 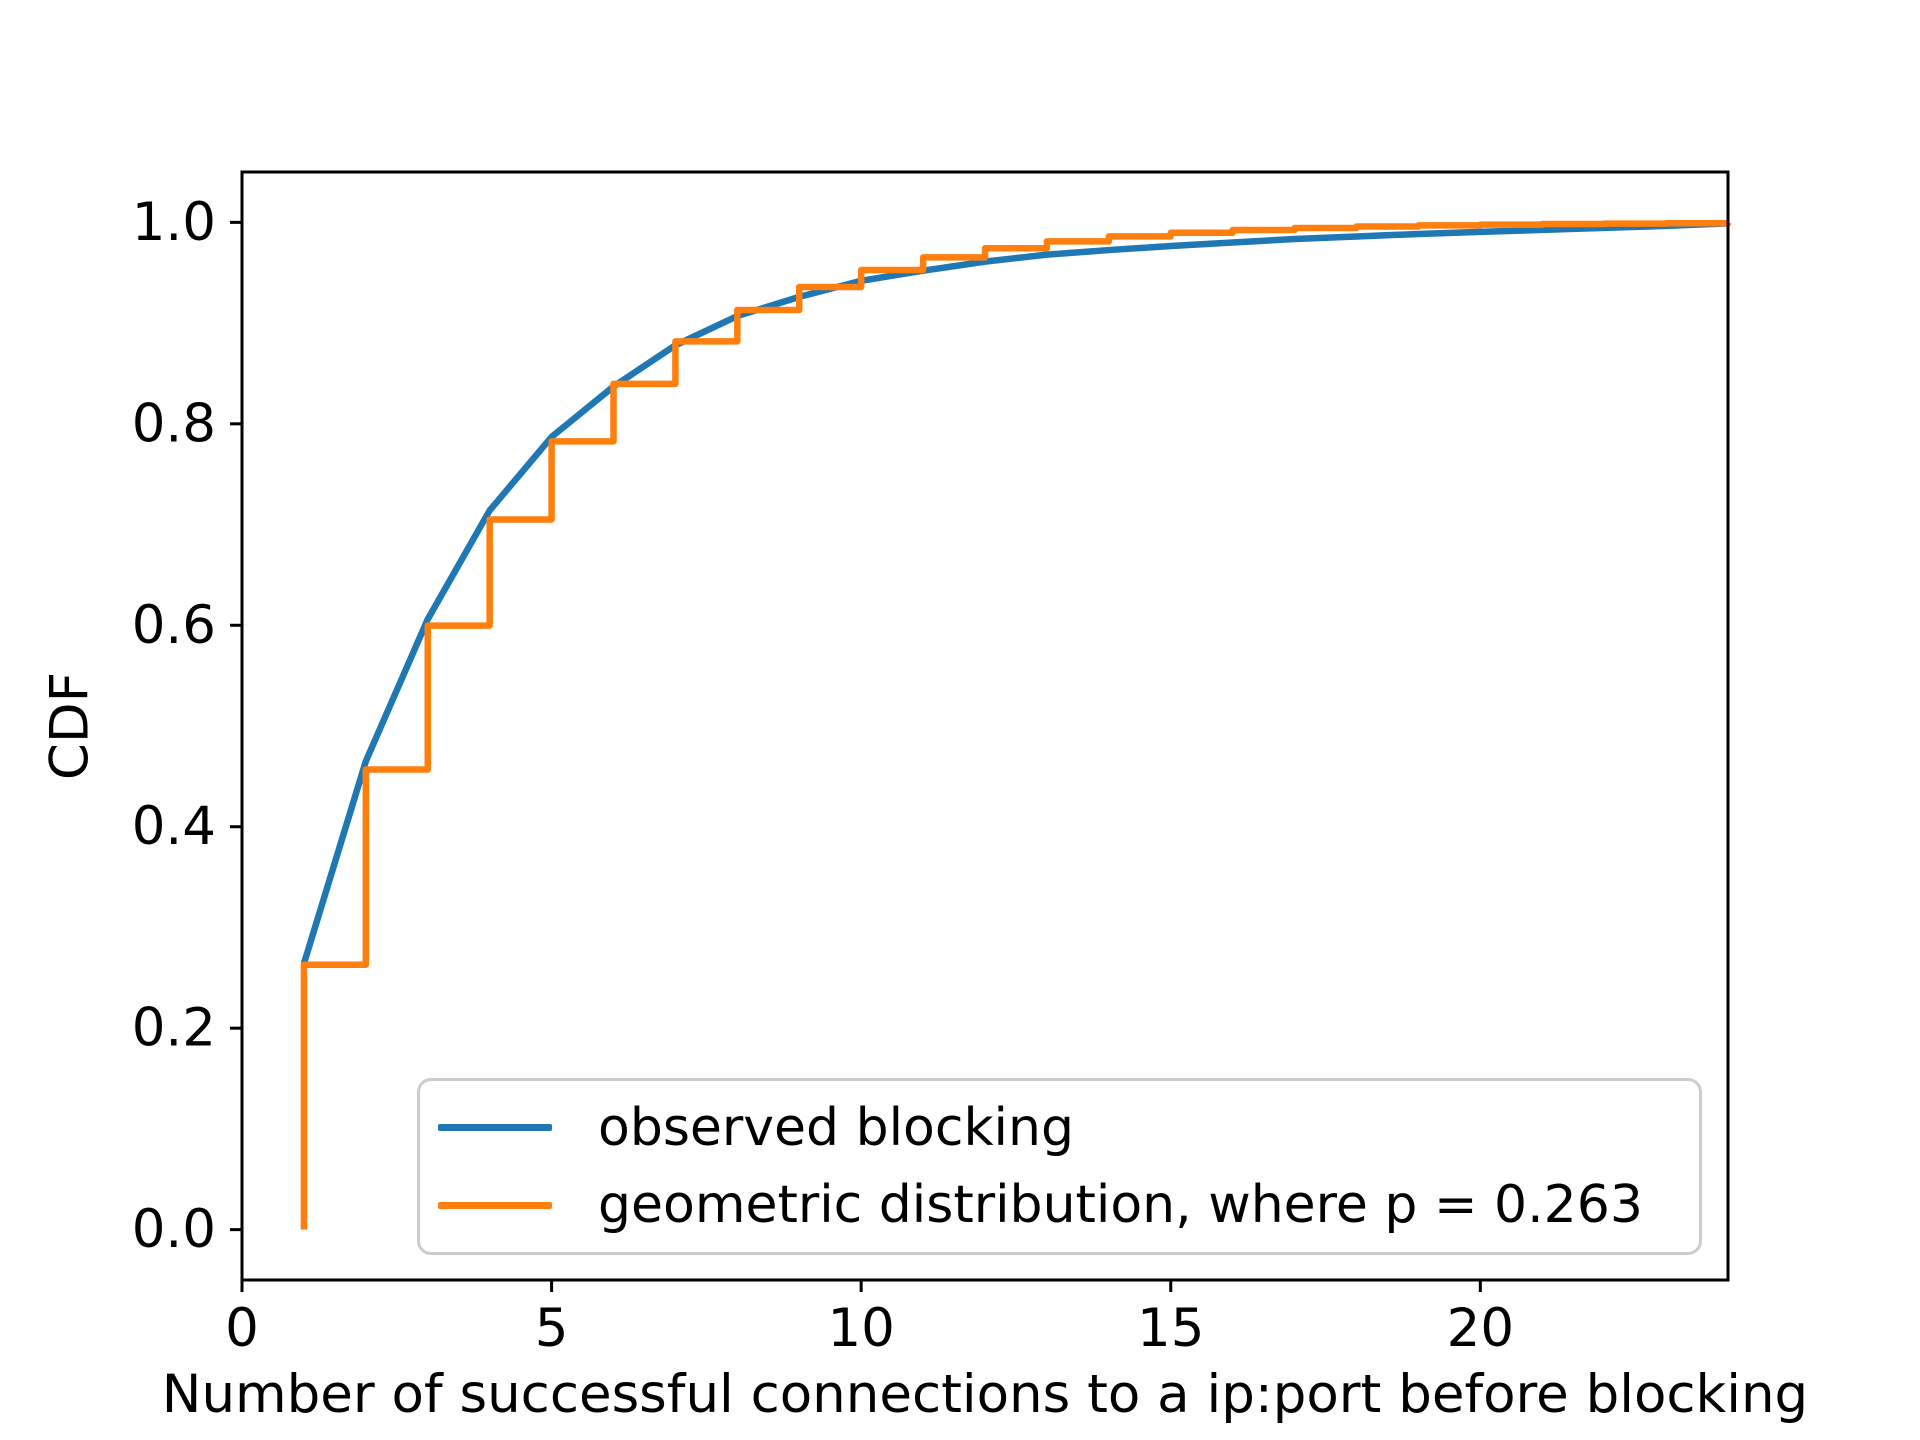 I want to click on y-tick-label: 0.6, so click(x=174, y=625).